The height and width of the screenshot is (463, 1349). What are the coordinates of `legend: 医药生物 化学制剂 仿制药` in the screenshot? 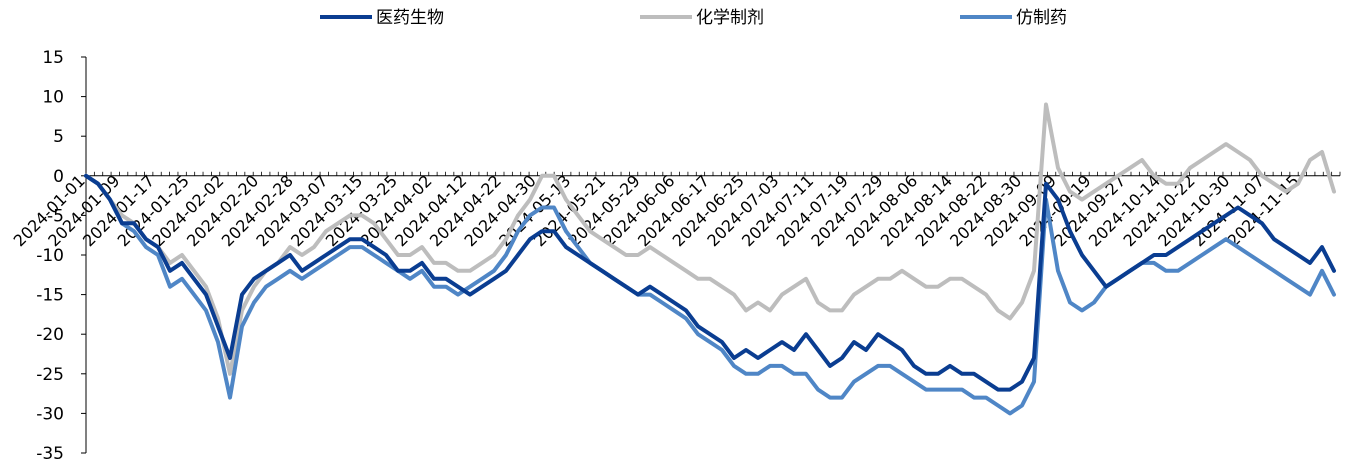 It's located at (693, 18).